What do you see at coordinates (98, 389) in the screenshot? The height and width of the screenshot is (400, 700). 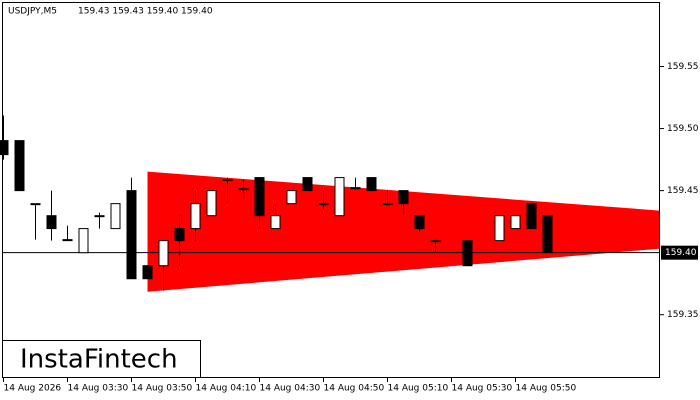 I see `x-tick-label: 14 Aug 03:30` at bounding box center [98, 389].